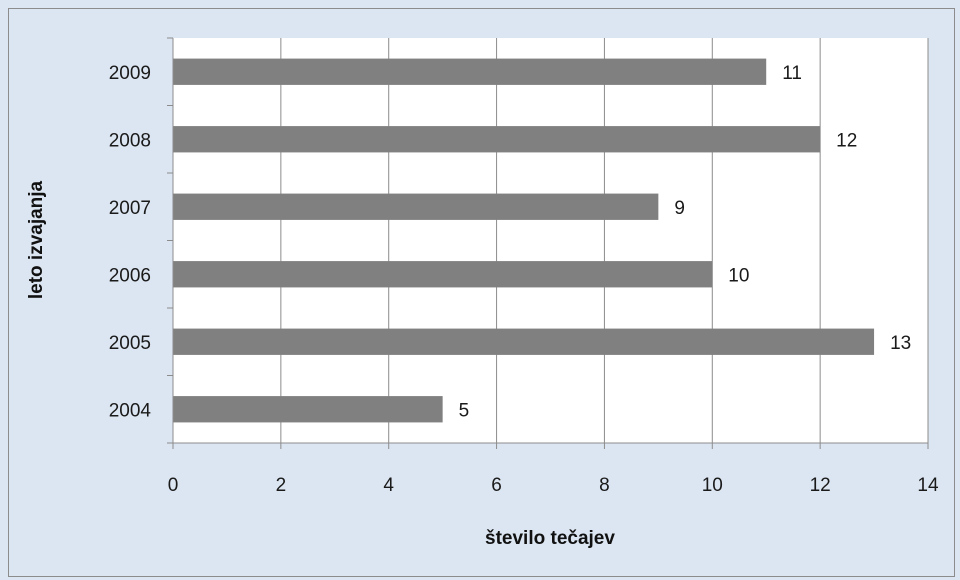  What do you see at coordinates (928, 485) in the screenshot?
I see `x-tick-label: 14` at bounding box center [928, 485].